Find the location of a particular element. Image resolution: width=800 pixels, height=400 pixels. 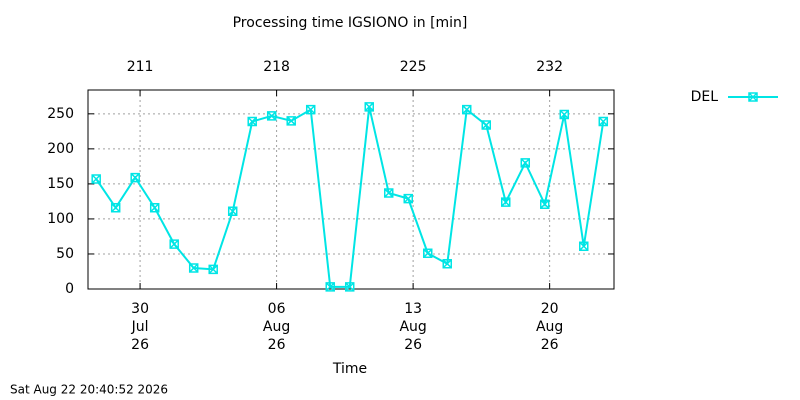

chart-title: Processing time IGSIONO in [min] is located at coordinates (350, 23).